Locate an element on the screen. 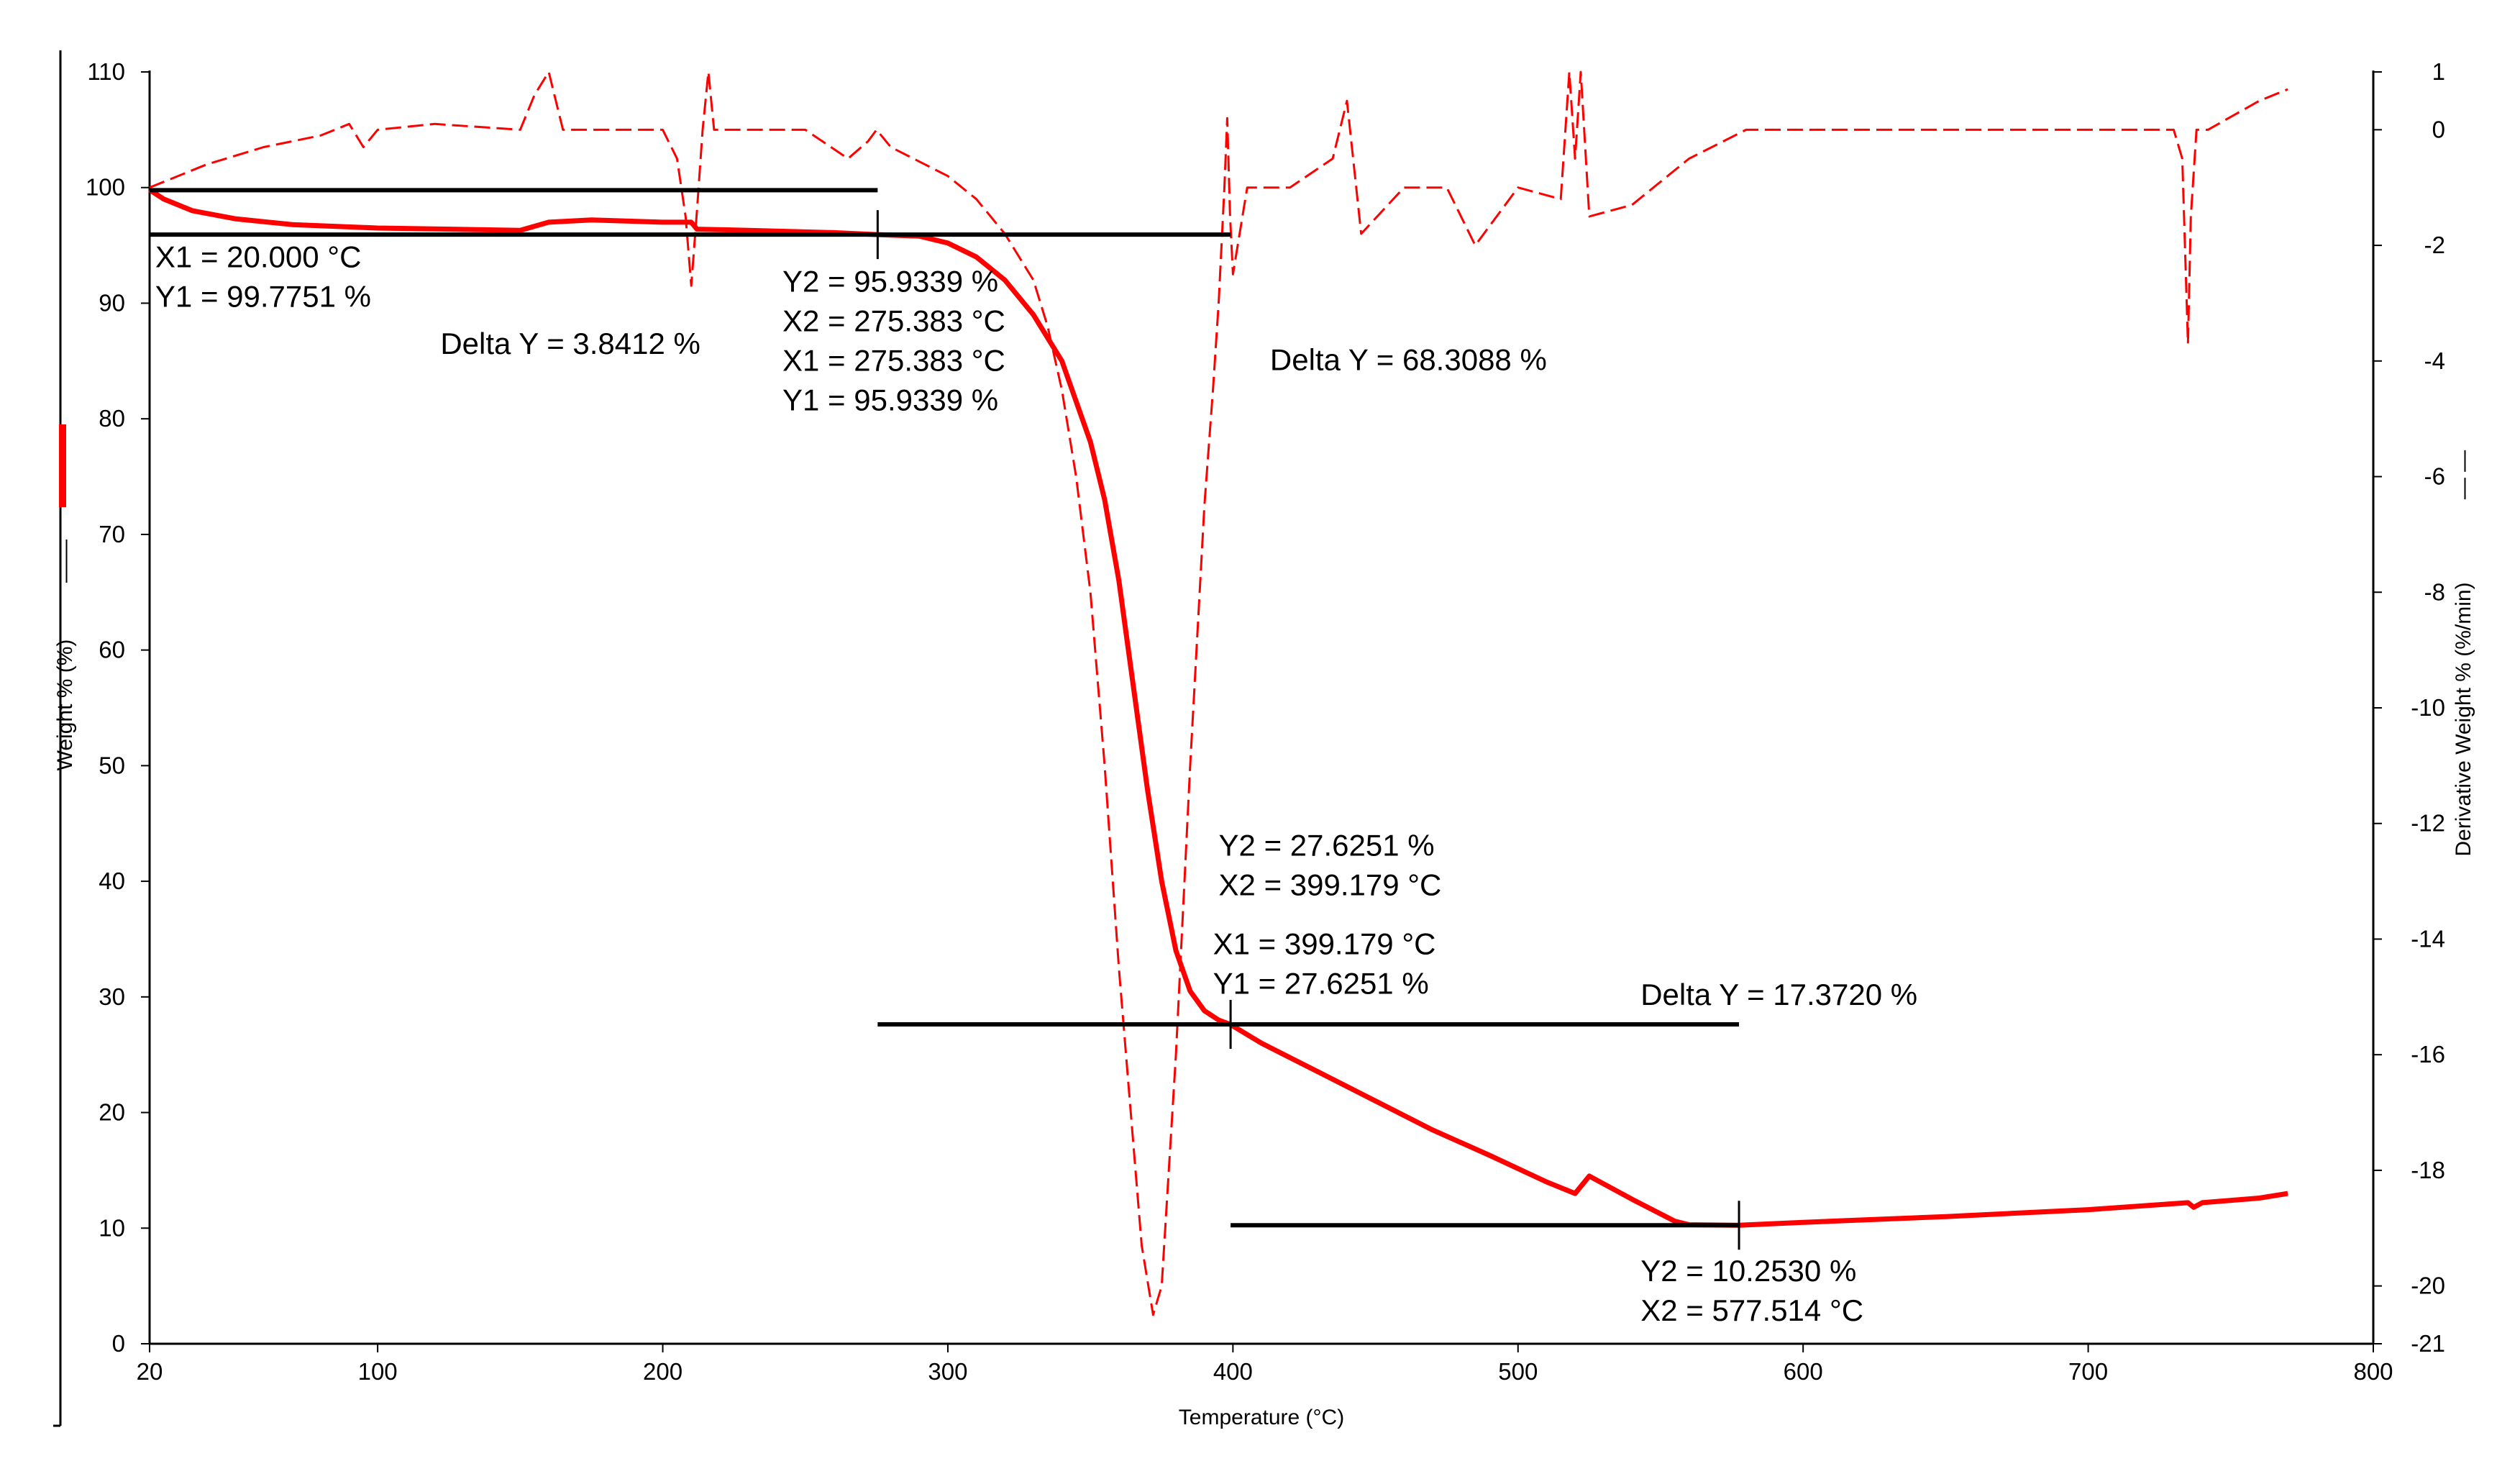 This screenshot has width=2520, height=1479. annotation: Y2 = 10.2530 % X2 = 577.514 °C is located at coordinates (1751, 1290).